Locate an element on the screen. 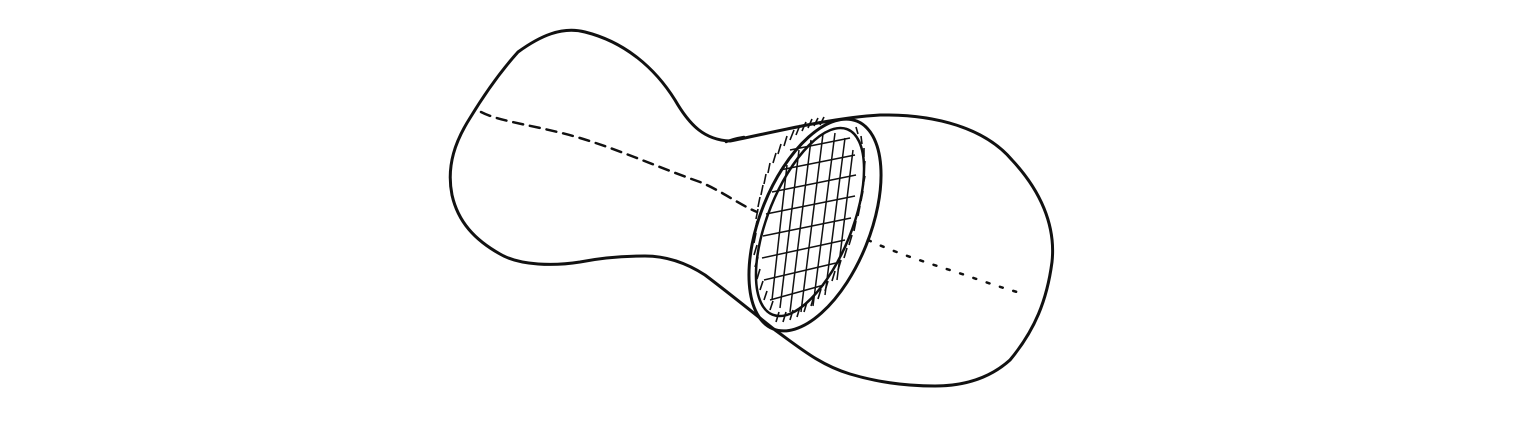 The image size is (1536, 428). dashed-axis-line-left is located at coordinates (619, 162).